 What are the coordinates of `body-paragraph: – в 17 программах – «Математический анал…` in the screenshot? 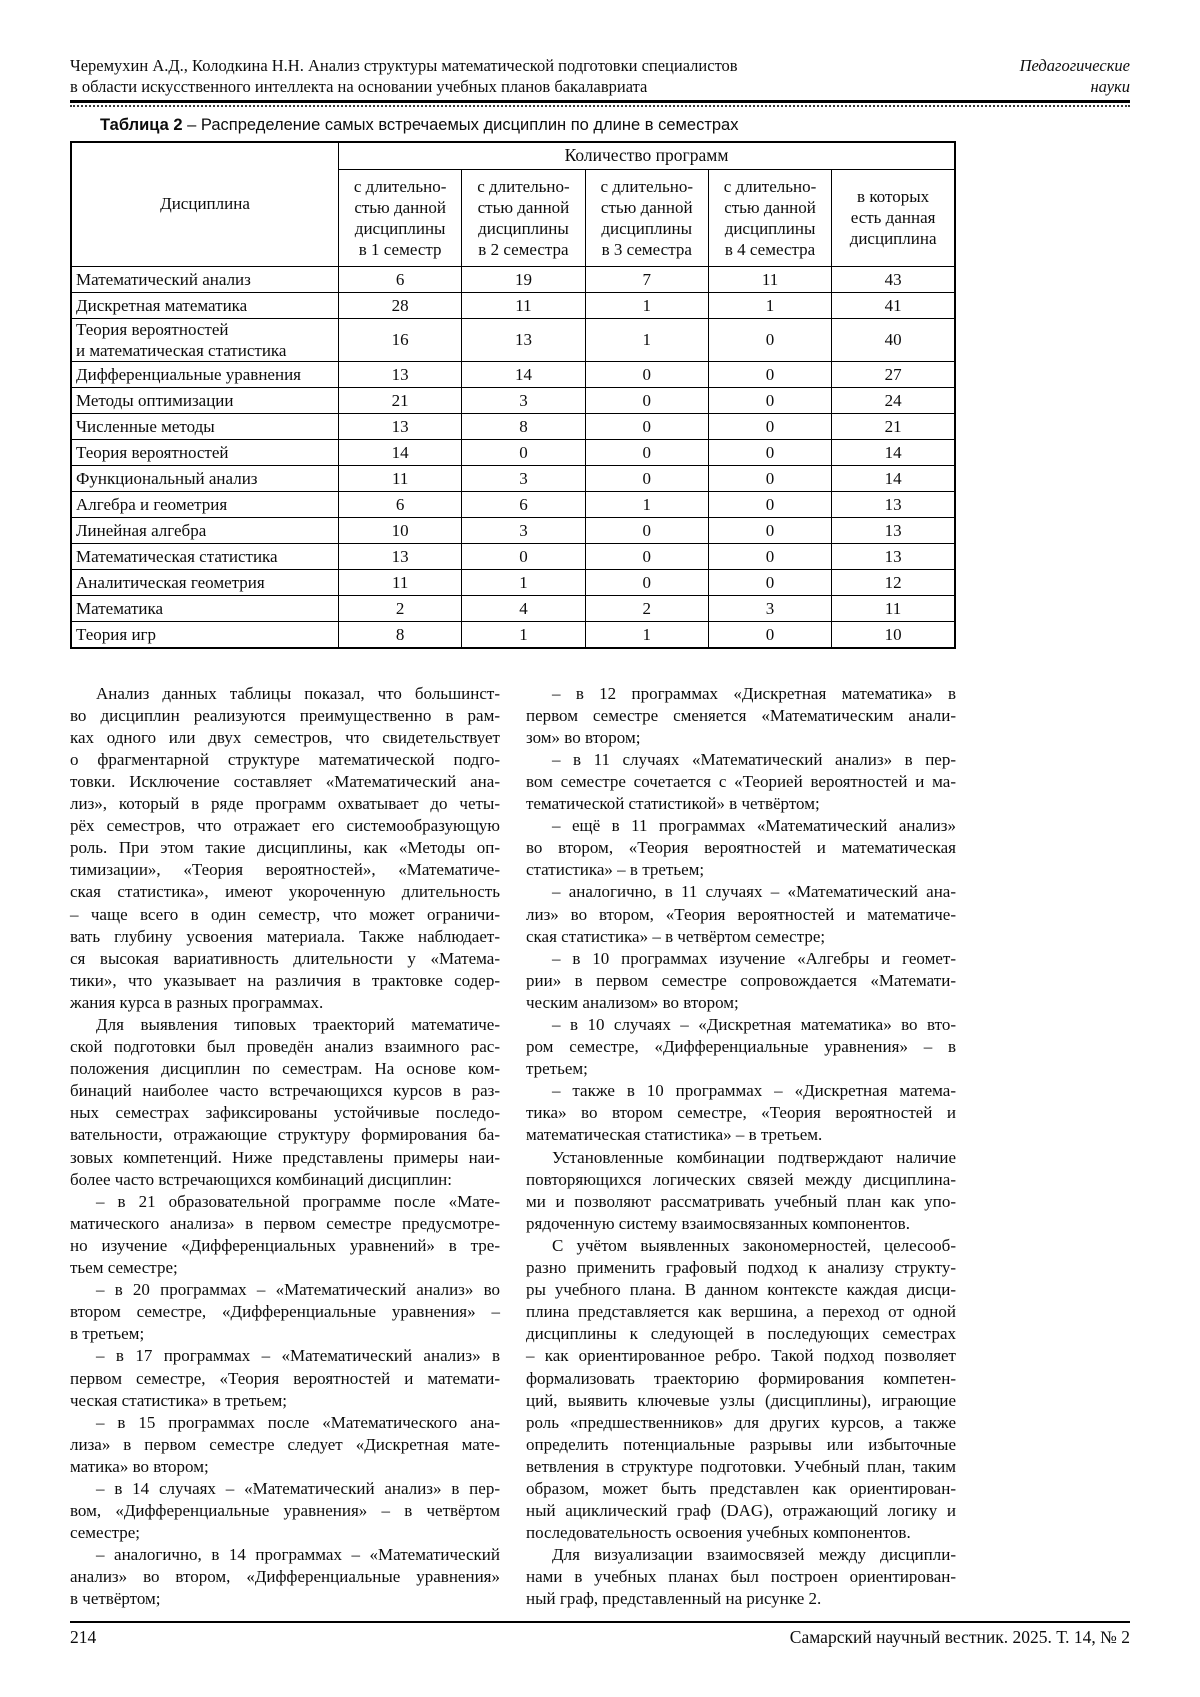 It's located at (285, 1378).